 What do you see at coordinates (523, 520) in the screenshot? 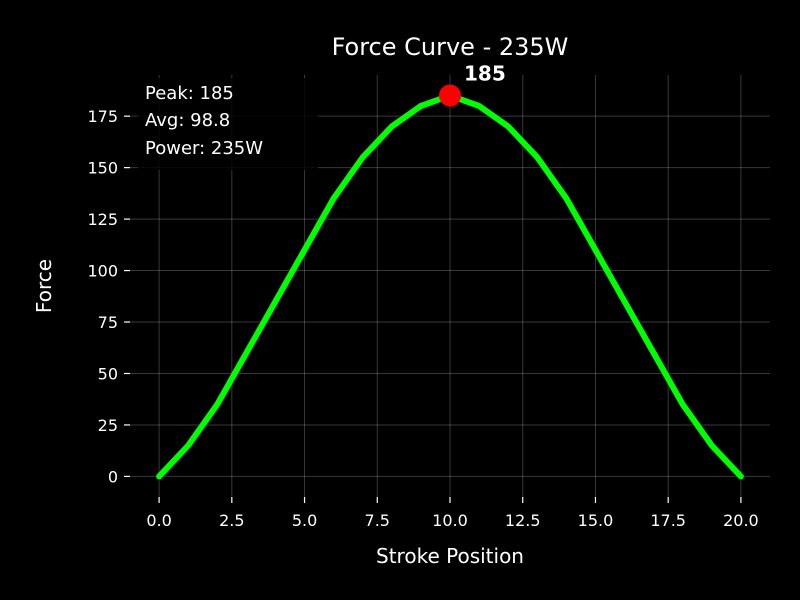
I see `x-tick-label: 12.5` at bounding box center [523, 520].